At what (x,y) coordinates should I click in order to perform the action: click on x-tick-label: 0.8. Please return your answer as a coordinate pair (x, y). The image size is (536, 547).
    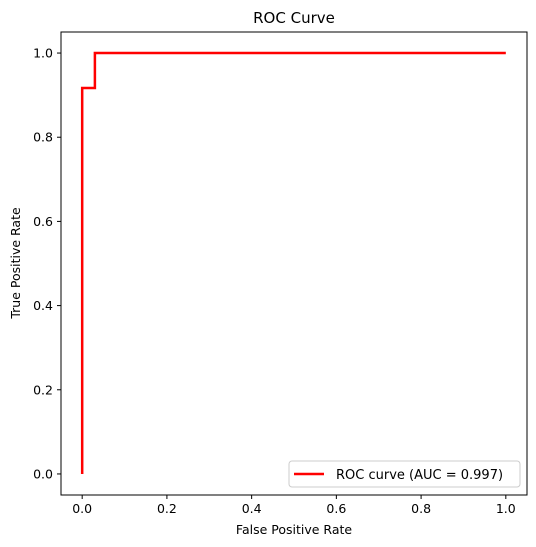
    Looking at the image, I should click on (421, 508).